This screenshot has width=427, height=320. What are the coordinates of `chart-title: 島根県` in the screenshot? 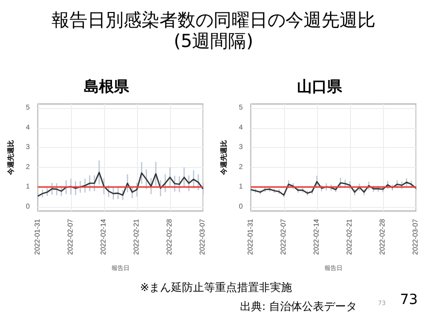 It's located at (107, 87).